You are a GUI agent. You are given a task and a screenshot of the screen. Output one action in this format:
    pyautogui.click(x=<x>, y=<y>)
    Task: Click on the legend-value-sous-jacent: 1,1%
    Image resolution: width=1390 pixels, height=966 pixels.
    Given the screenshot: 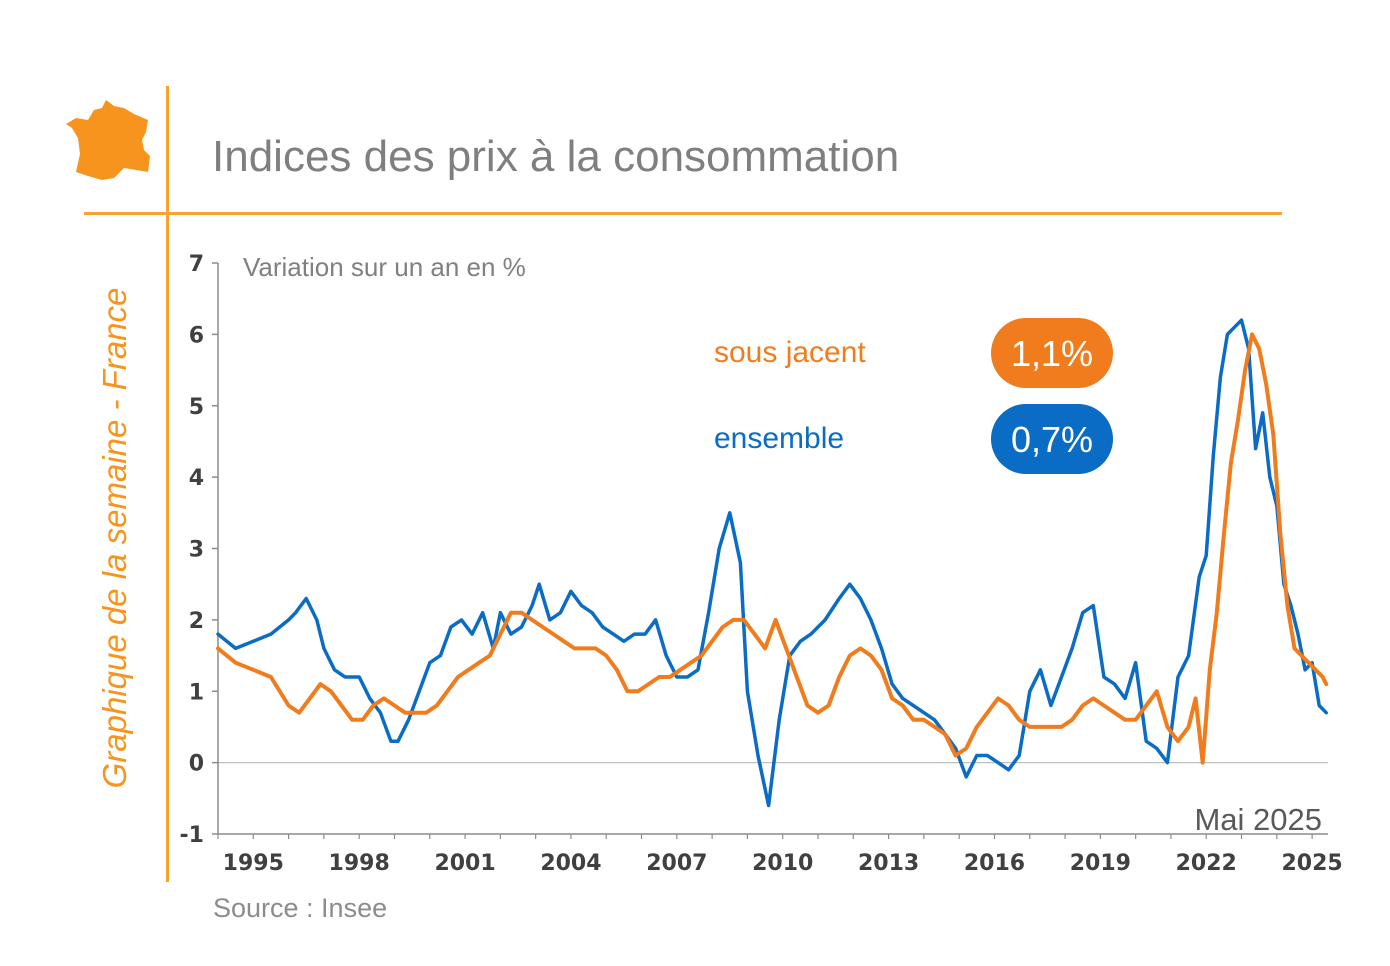 What is the action you would take?
    pyautogui.click(x=1052, y=353)
    